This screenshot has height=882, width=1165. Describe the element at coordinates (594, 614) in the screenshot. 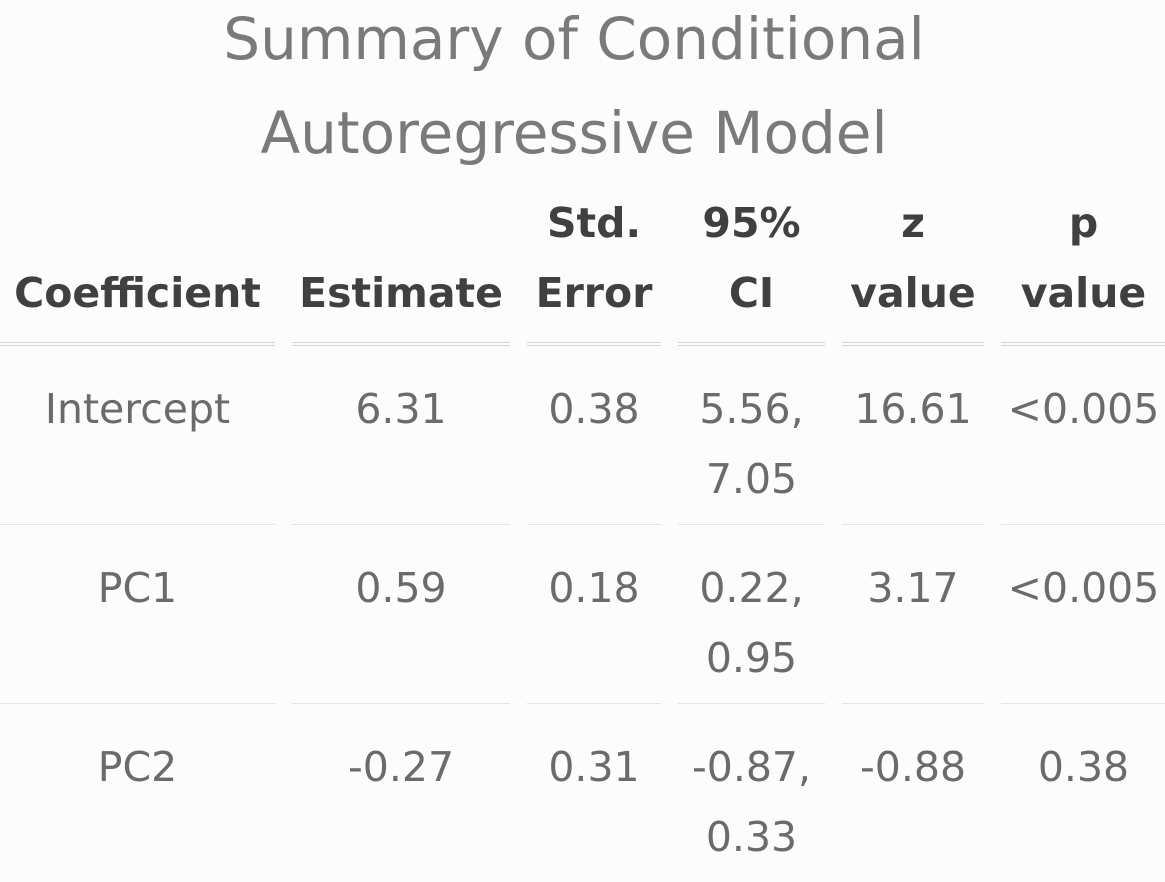

I see `cell-std-error: 0.18` at that location.